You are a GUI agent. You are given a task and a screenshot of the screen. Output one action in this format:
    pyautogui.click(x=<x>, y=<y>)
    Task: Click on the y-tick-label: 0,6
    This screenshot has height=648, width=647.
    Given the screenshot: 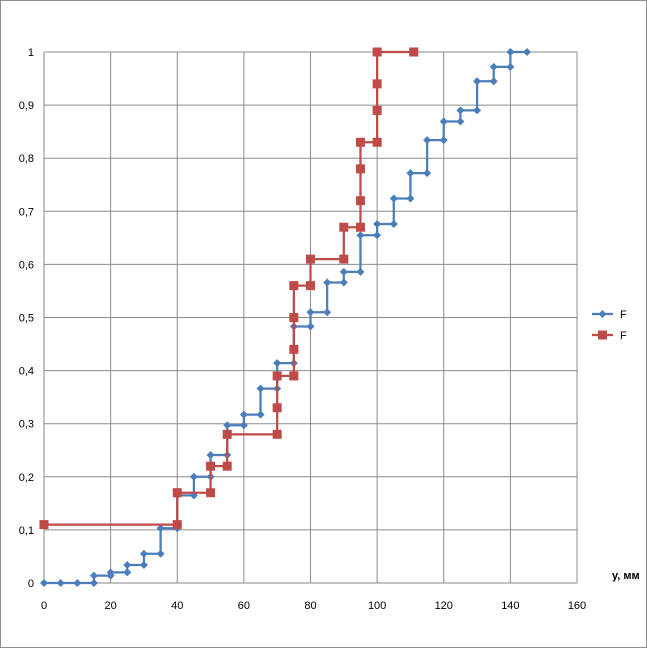 What is the action you would take?
    pyautogui.click(x=26, y=265)
    